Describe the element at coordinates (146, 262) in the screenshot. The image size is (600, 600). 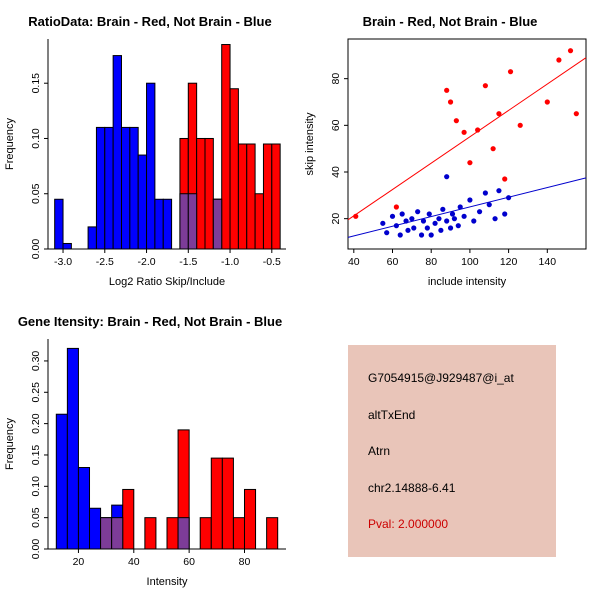
I see `svg-text: -2.0` at that location.